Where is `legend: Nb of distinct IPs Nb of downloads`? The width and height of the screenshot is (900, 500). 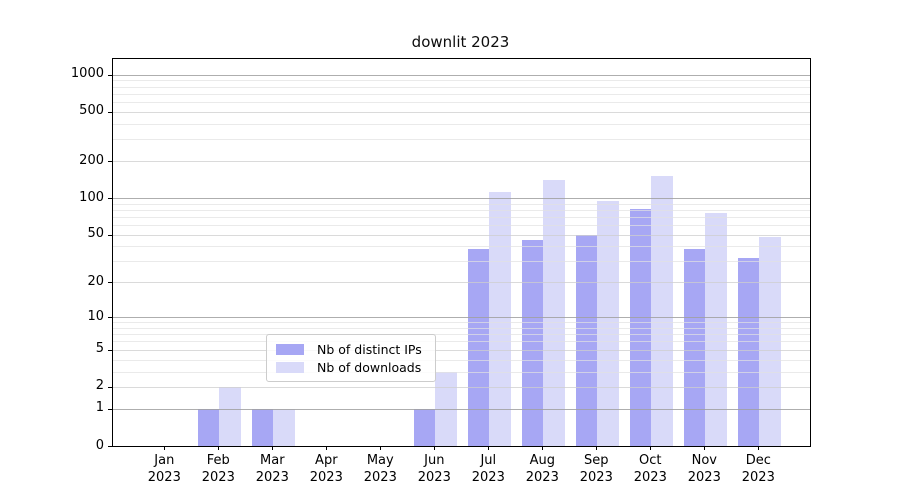
legend: Nb of distinct IPs Nb of downloads is located at coordinates (351, 358).